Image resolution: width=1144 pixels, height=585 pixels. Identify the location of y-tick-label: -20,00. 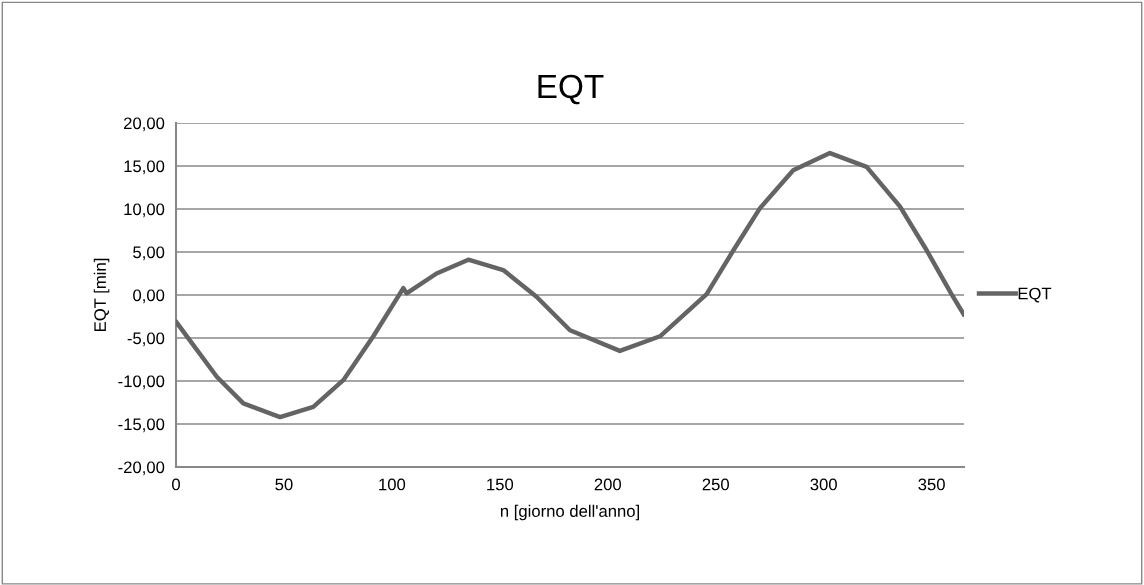
(141, 468).